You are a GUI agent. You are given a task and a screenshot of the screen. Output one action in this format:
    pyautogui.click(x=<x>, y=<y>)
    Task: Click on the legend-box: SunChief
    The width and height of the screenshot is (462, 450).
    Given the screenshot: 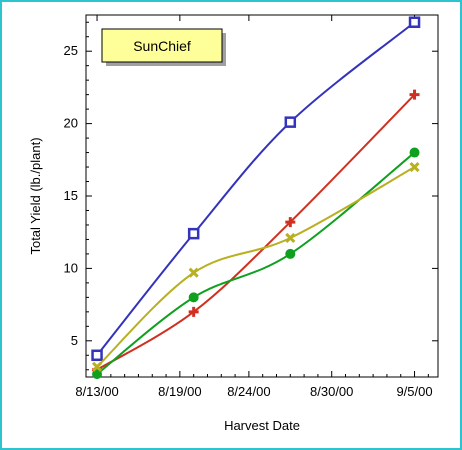 What is the action you would take?
    pyautogui.click(x=163, y=47)
    